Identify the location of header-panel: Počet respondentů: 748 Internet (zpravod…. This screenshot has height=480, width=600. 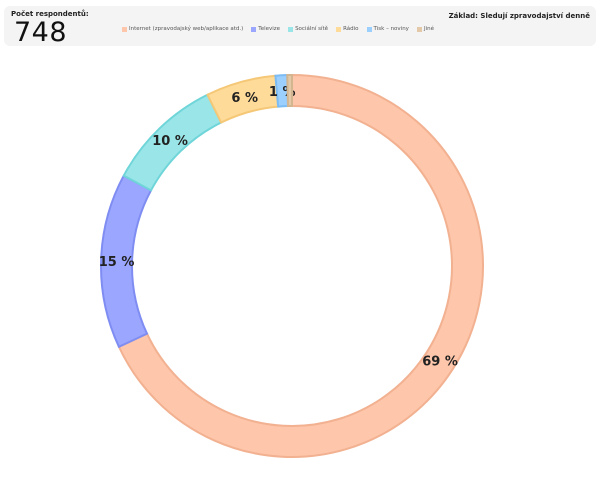
(300, 27).